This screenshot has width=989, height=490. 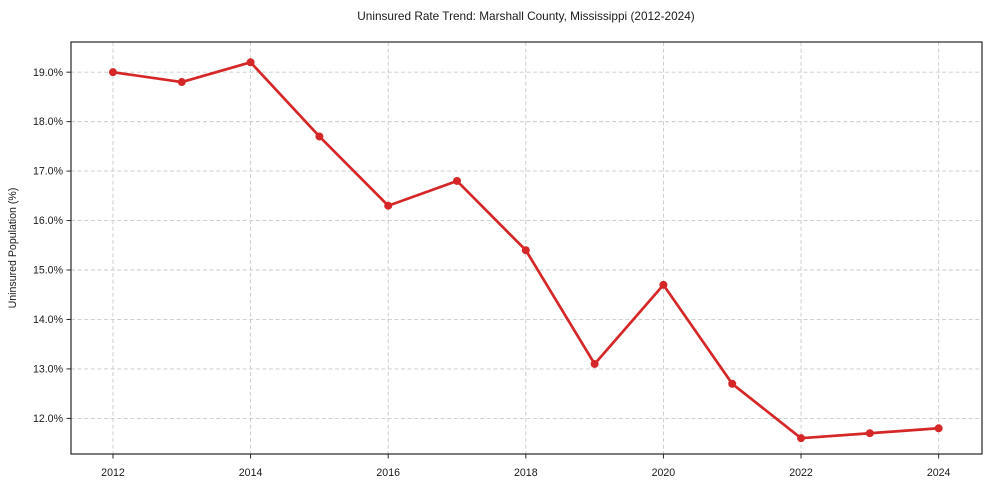 I want to click on y-axis-label: Uninsured Population (%), so click(x=13, y=248).